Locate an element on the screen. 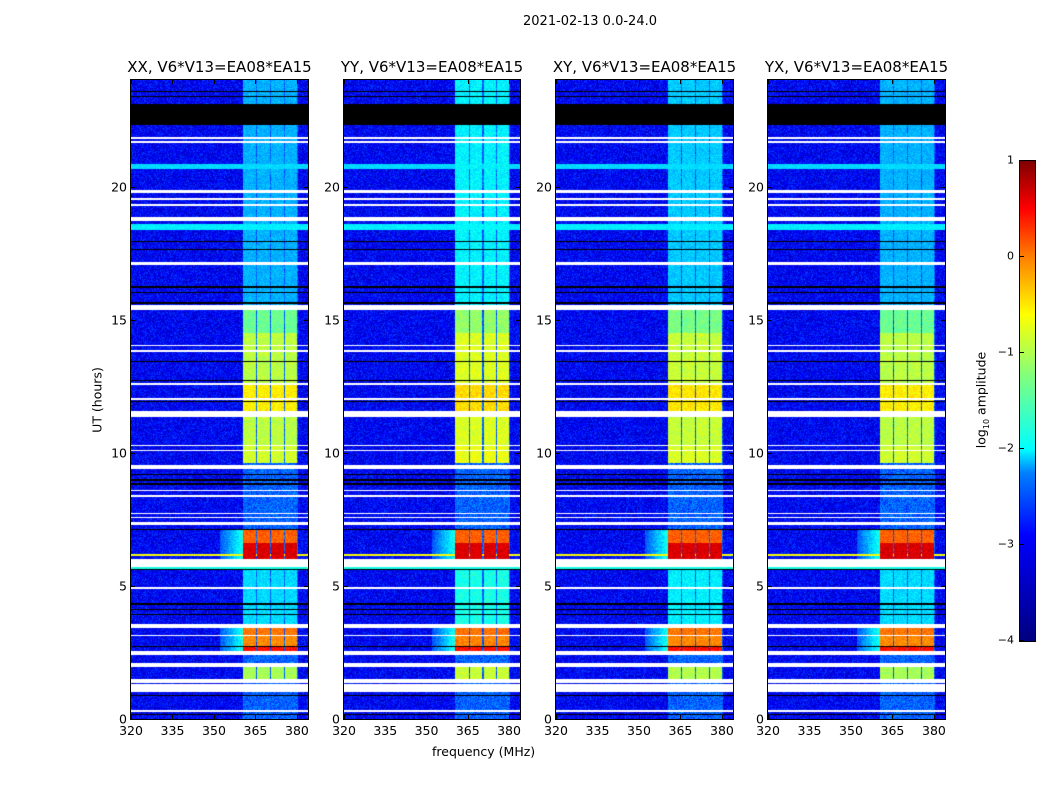  colorbar-tick-label: 0 is located at coordinates (1010, 256).